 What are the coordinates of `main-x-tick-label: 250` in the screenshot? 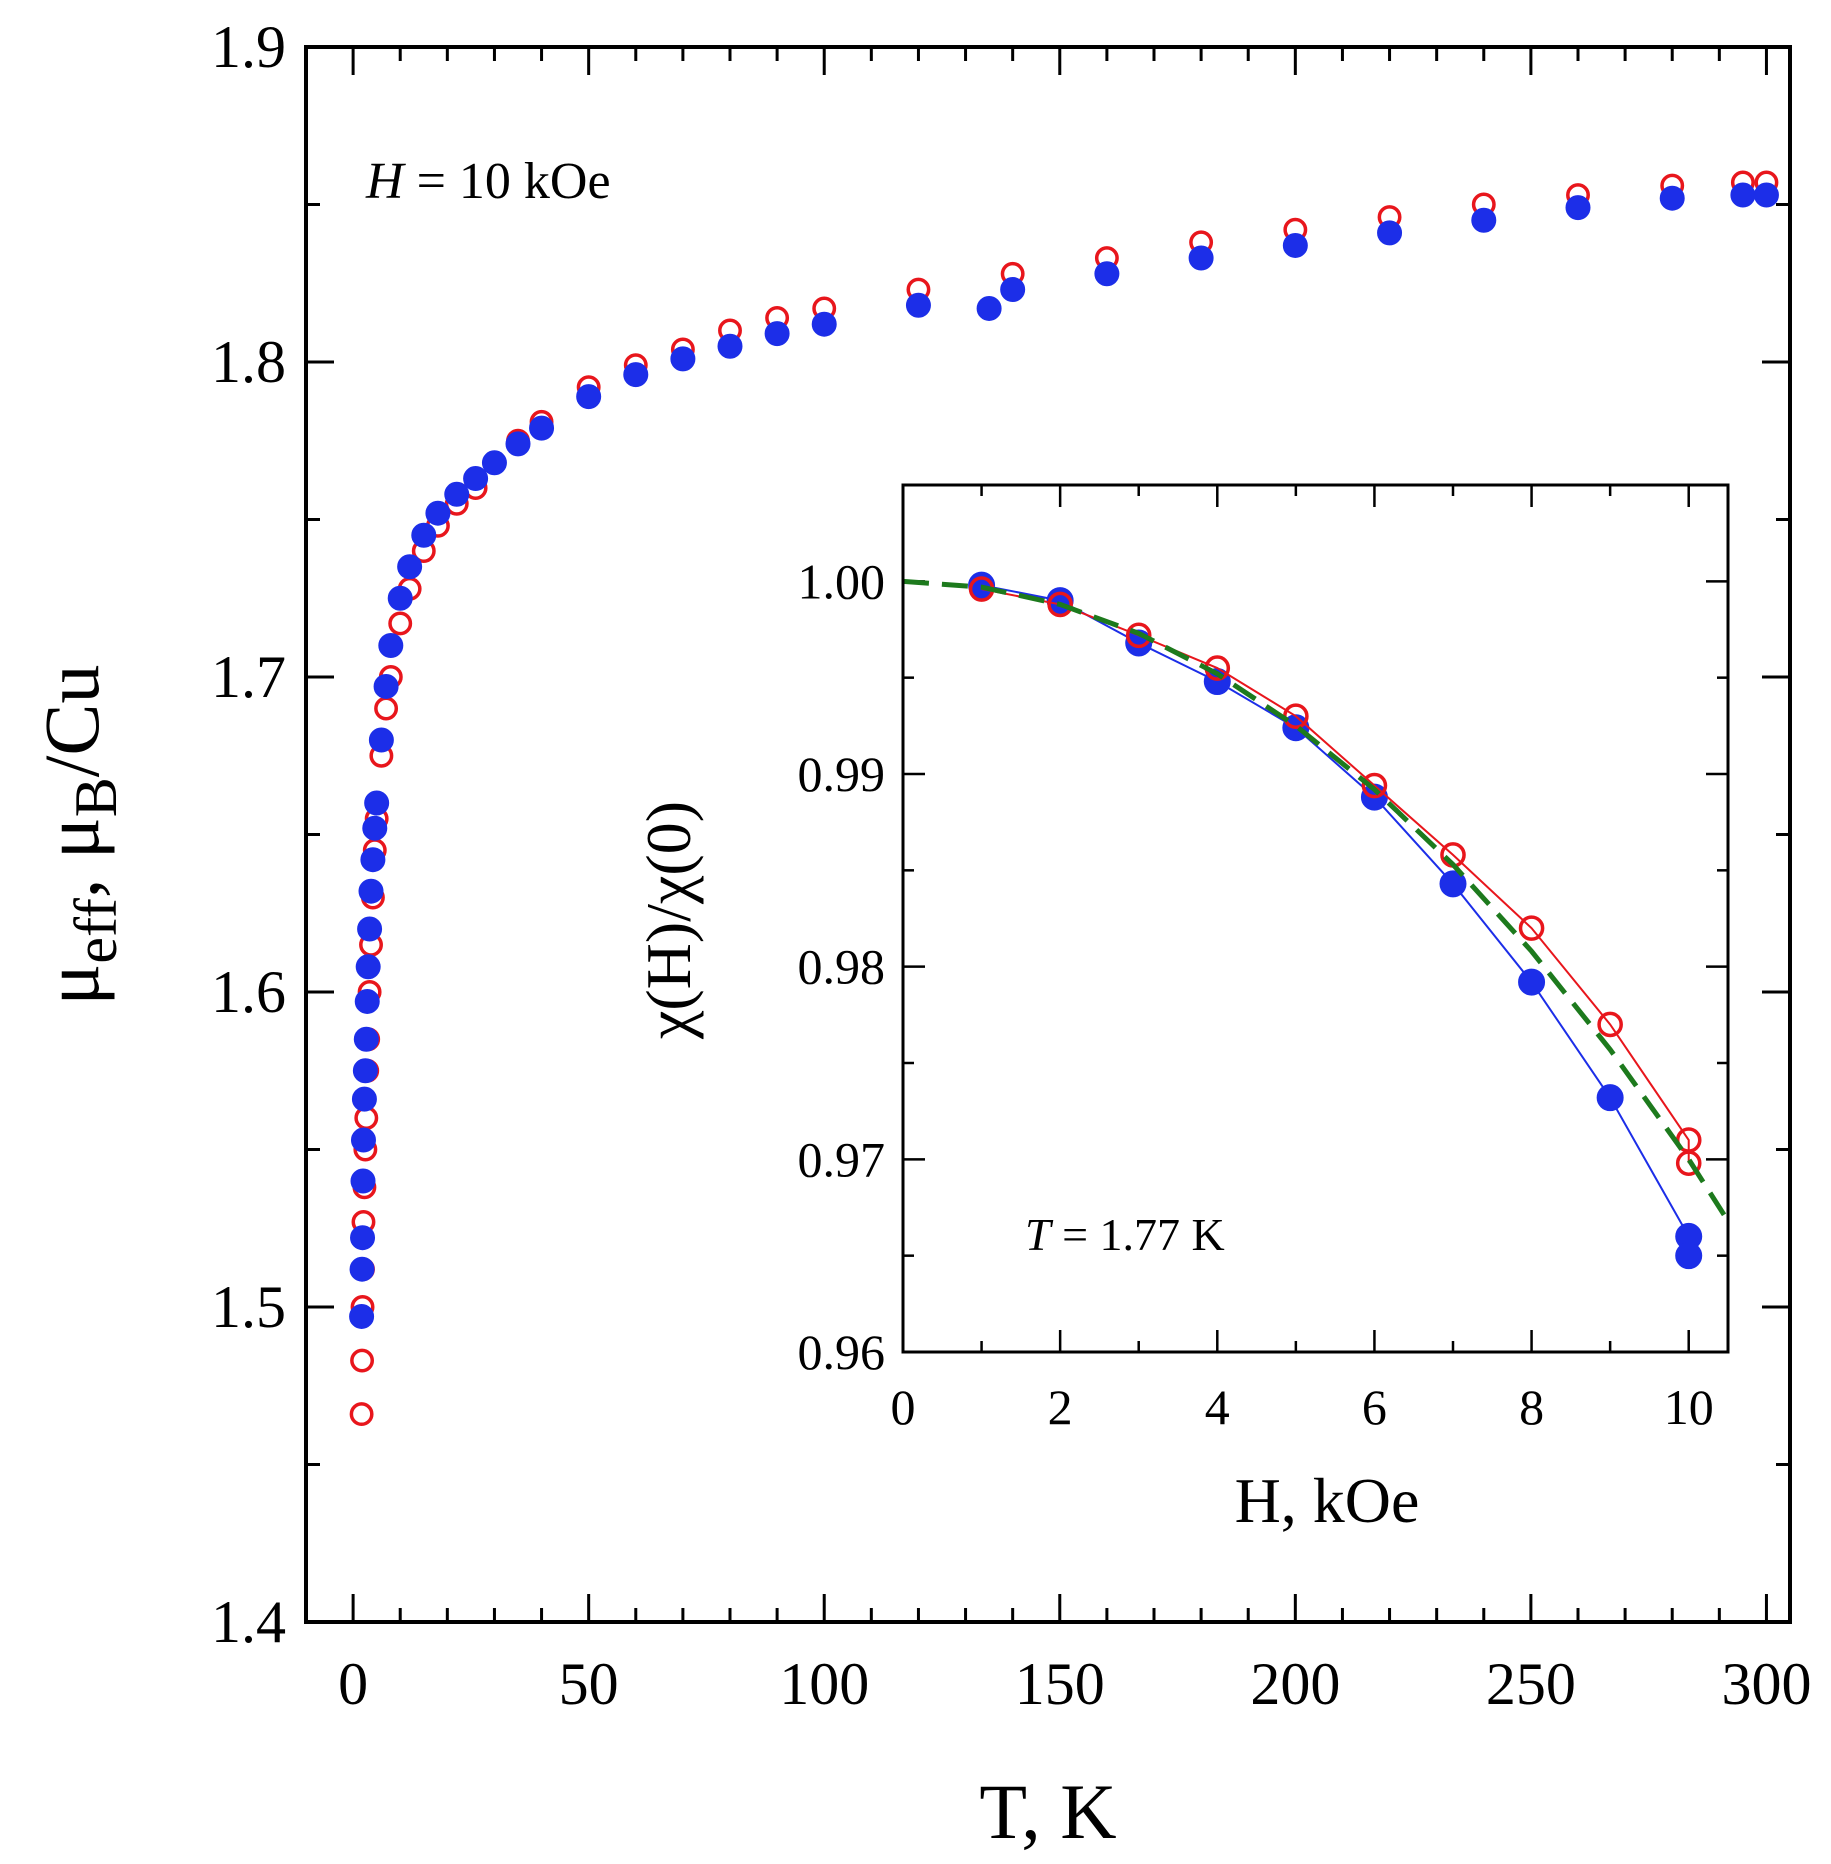 It's located at (1531, 1684).